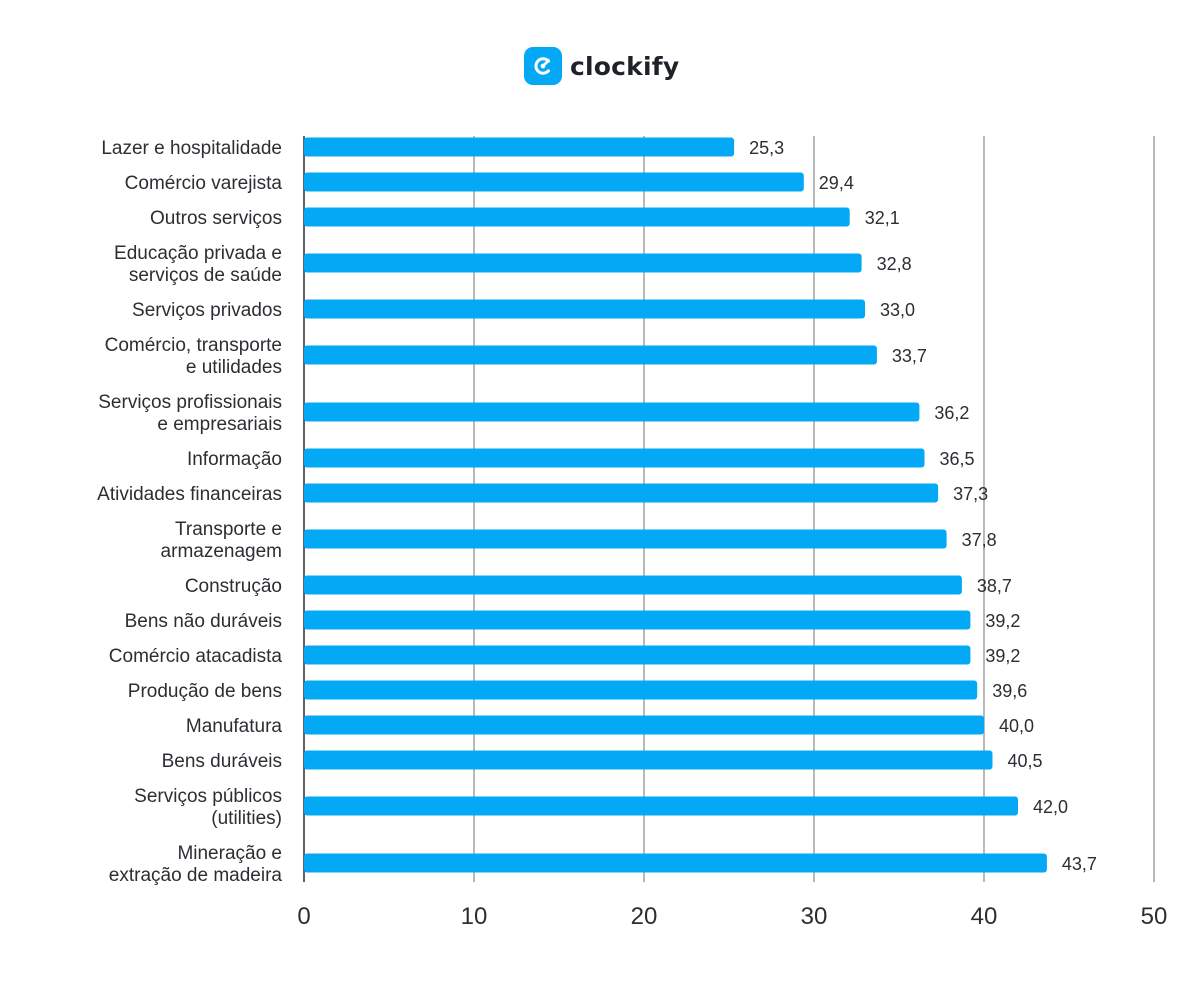 This screenshot has height=994, width=1200. What do you see at coordinates (625, 66) in the screenshot?
I see `brand-name: clockify` at bounding box center [625, 66].